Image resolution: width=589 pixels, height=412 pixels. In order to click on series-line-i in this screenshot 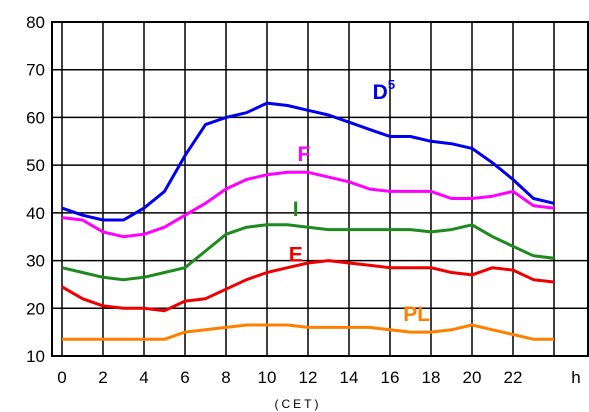, I will do `click(308, 252)`.